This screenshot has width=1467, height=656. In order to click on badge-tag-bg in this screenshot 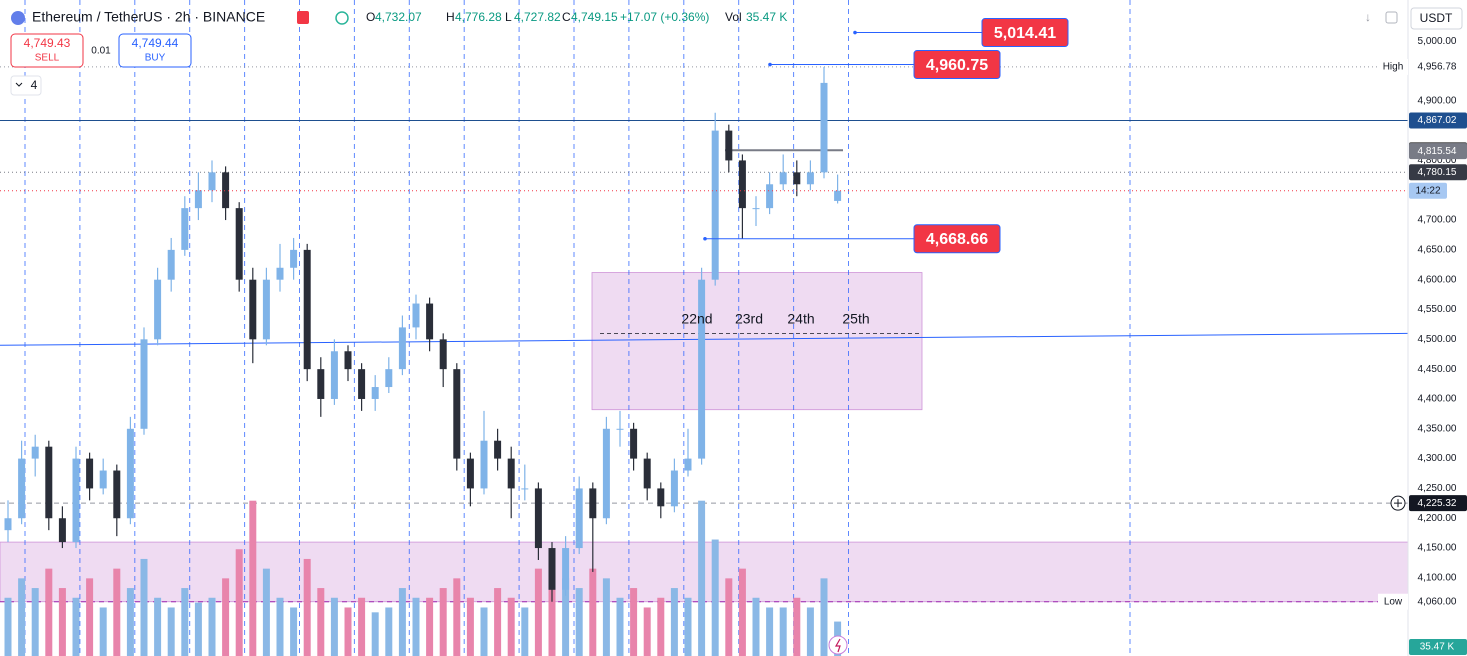, I will do `click(1393, 601)`.